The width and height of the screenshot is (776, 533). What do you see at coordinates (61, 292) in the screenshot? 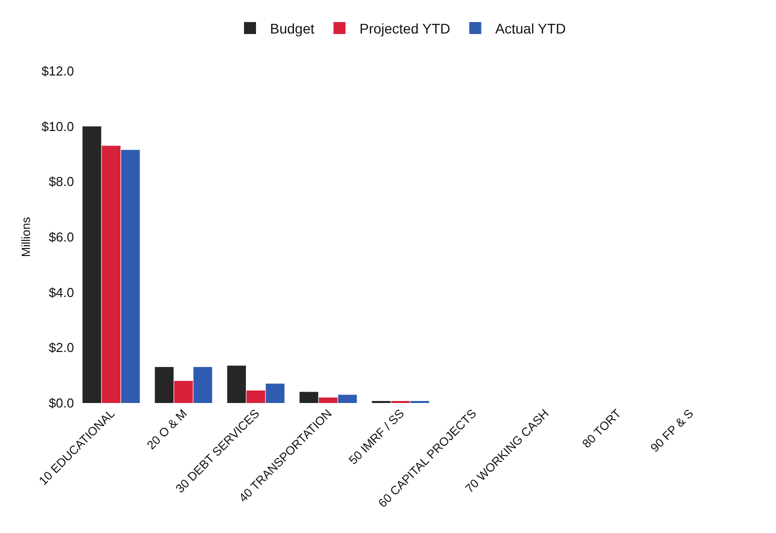
I see `y-tick-label: $4.0` at bounding box center [61, 292].